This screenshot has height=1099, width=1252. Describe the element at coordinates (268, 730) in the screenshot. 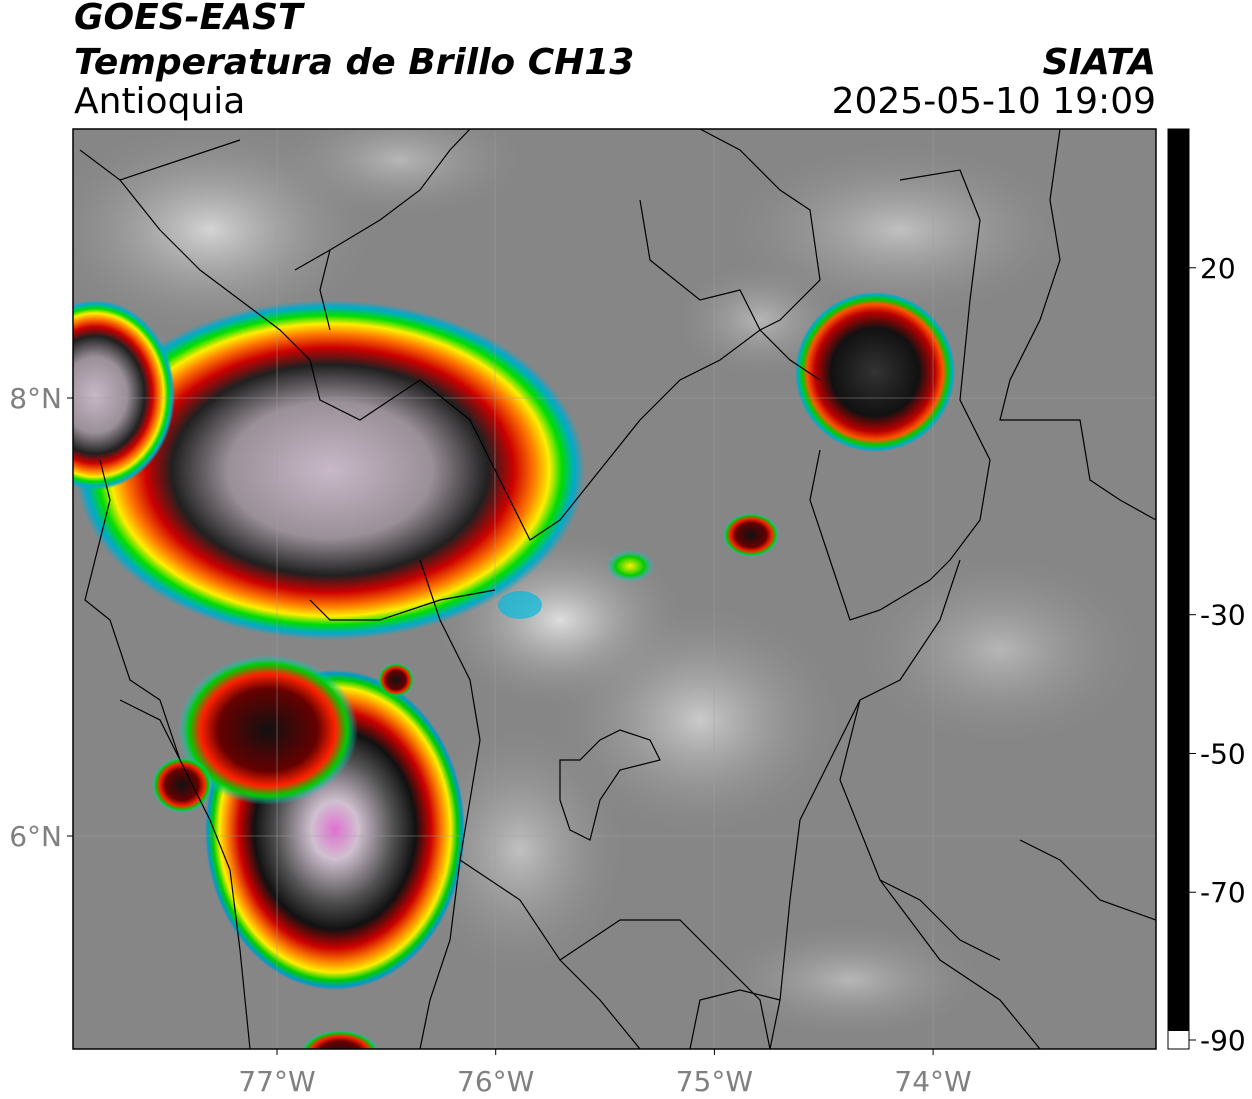

I see `storm-cell-south-north` at that location.